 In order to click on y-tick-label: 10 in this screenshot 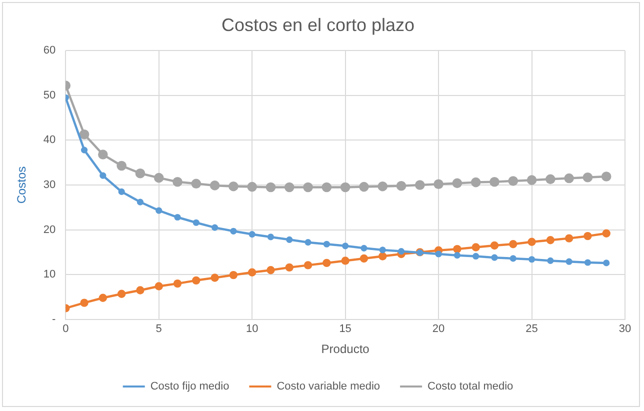, I will do `click(49, 274)`.